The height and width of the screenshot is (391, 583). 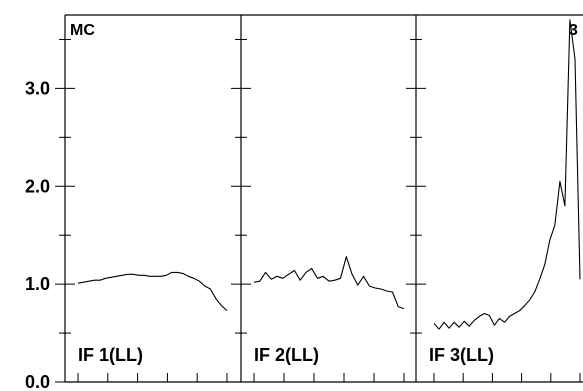 What do you see at coordinates (37, 186) in the screenshot?
I see `y-tick-label: 2.0` at bounding box center [37, 186].